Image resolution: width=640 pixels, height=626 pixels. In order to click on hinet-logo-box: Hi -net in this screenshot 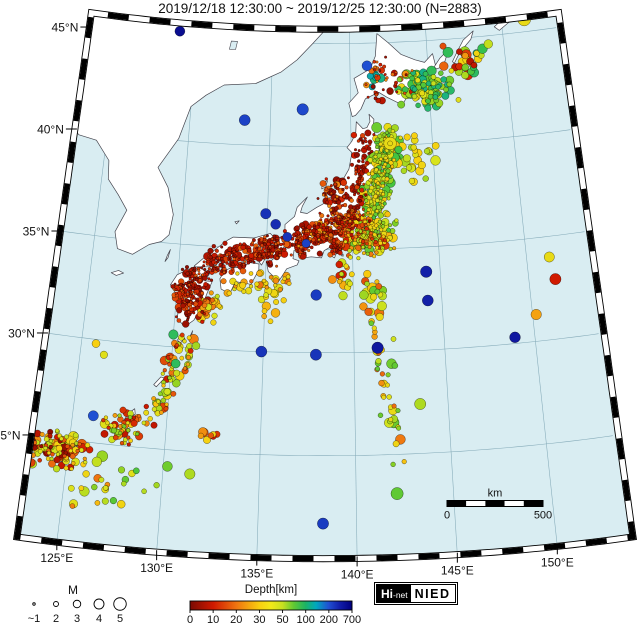, I will do `click(394, 593)`.